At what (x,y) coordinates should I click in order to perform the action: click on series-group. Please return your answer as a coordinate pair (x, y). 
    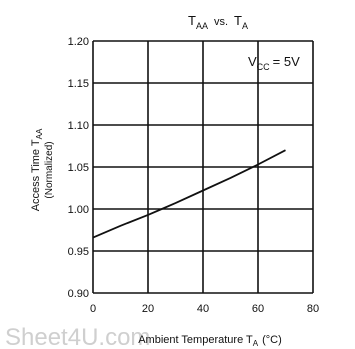
    Looking at the image, I should click on (189, 194).